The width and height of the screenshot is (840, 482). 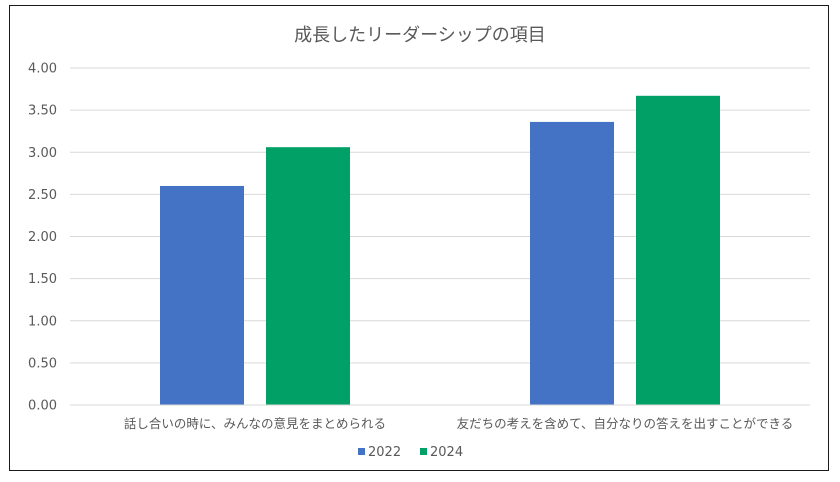 I want to click on y-tick-label: 3.00, so click(x=42, y=153).